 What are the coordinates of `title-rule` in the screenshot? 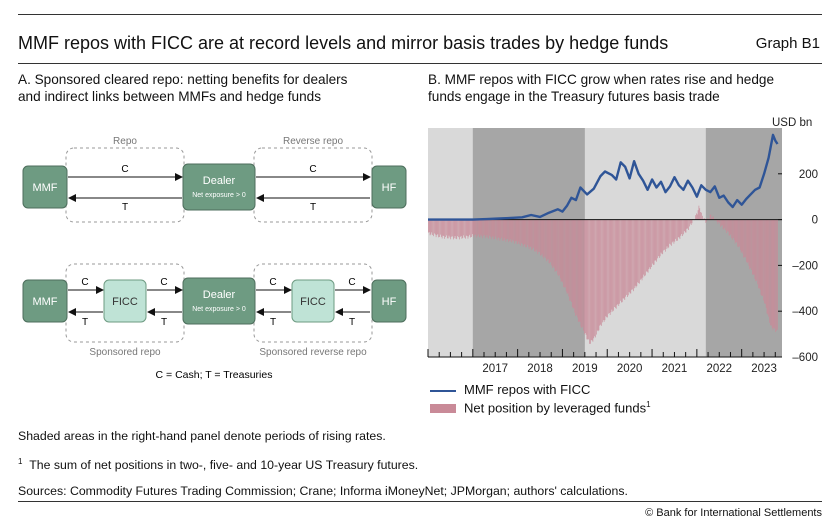 It's located at (420, 63).